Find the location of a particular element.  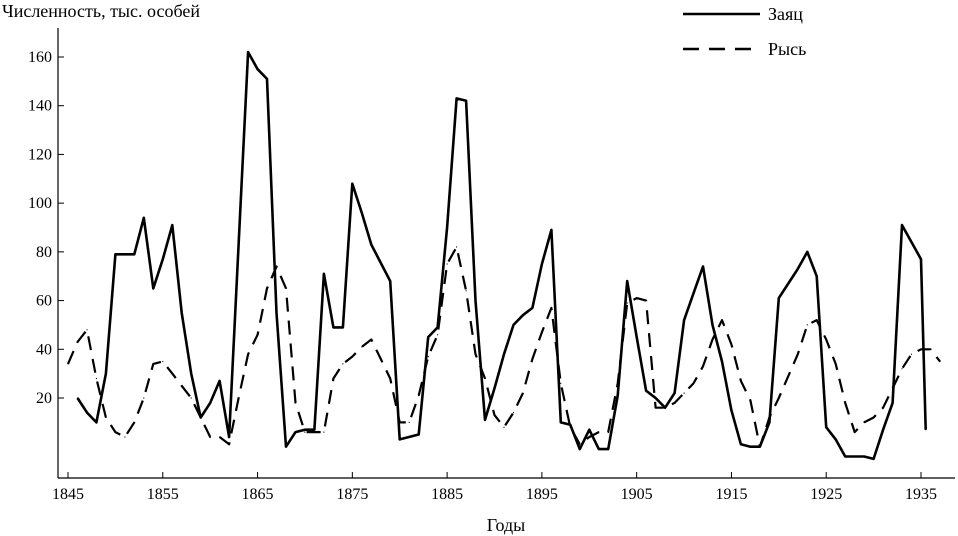

x-tick-label: 1915 is located at coordinates (731, 494).